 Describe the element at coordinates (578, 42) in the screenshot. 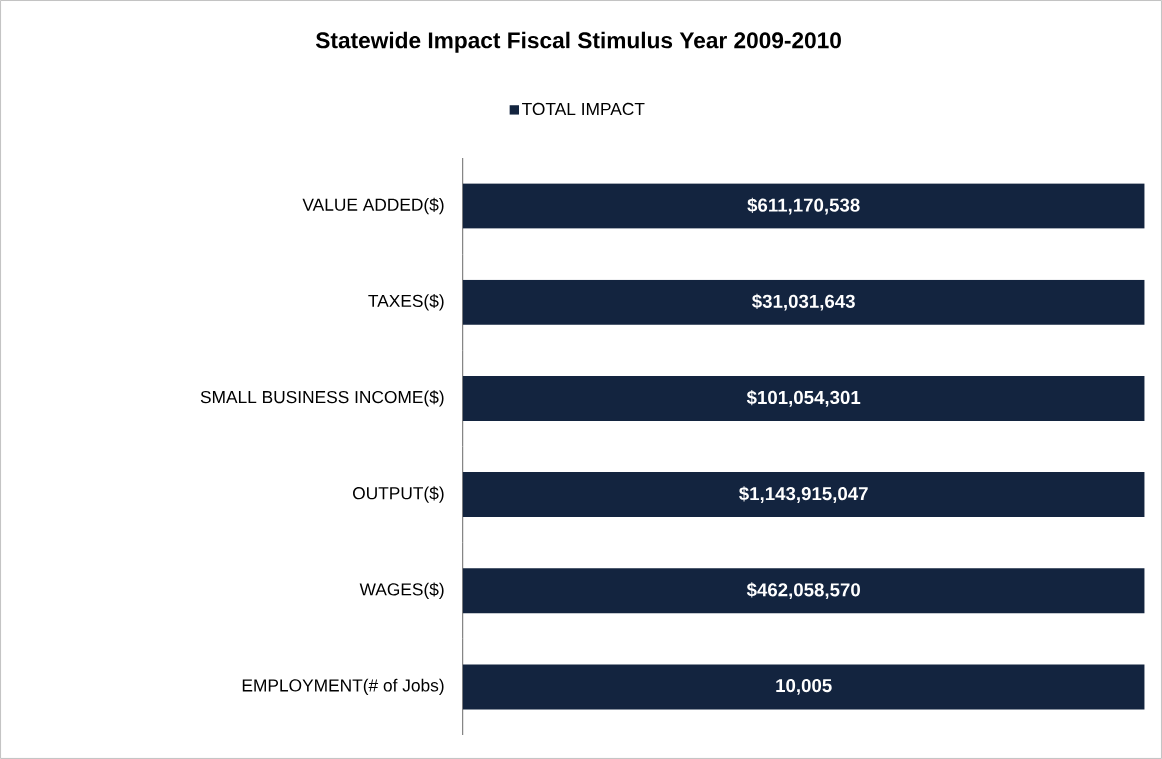

I see `chart-title: Statewide Impact Fiscal Stimulus Year 2009-2010` at that location.